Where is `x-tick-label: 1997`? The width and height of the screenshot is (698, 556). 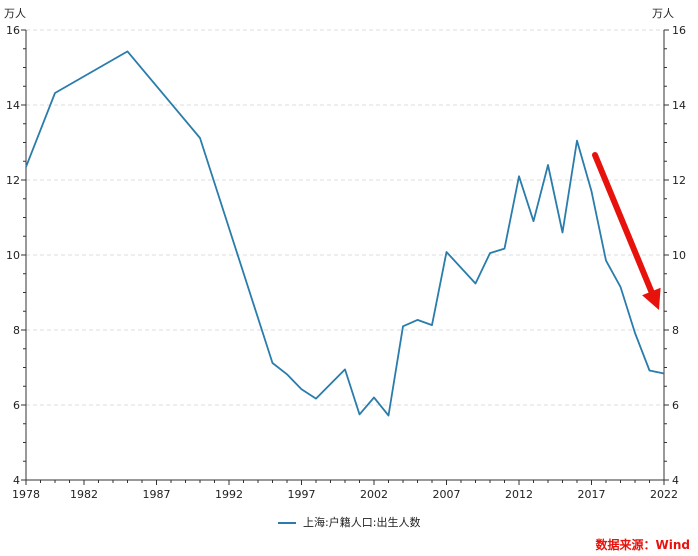
x-tick-label: 1997 is located at coordinates (302, 494).